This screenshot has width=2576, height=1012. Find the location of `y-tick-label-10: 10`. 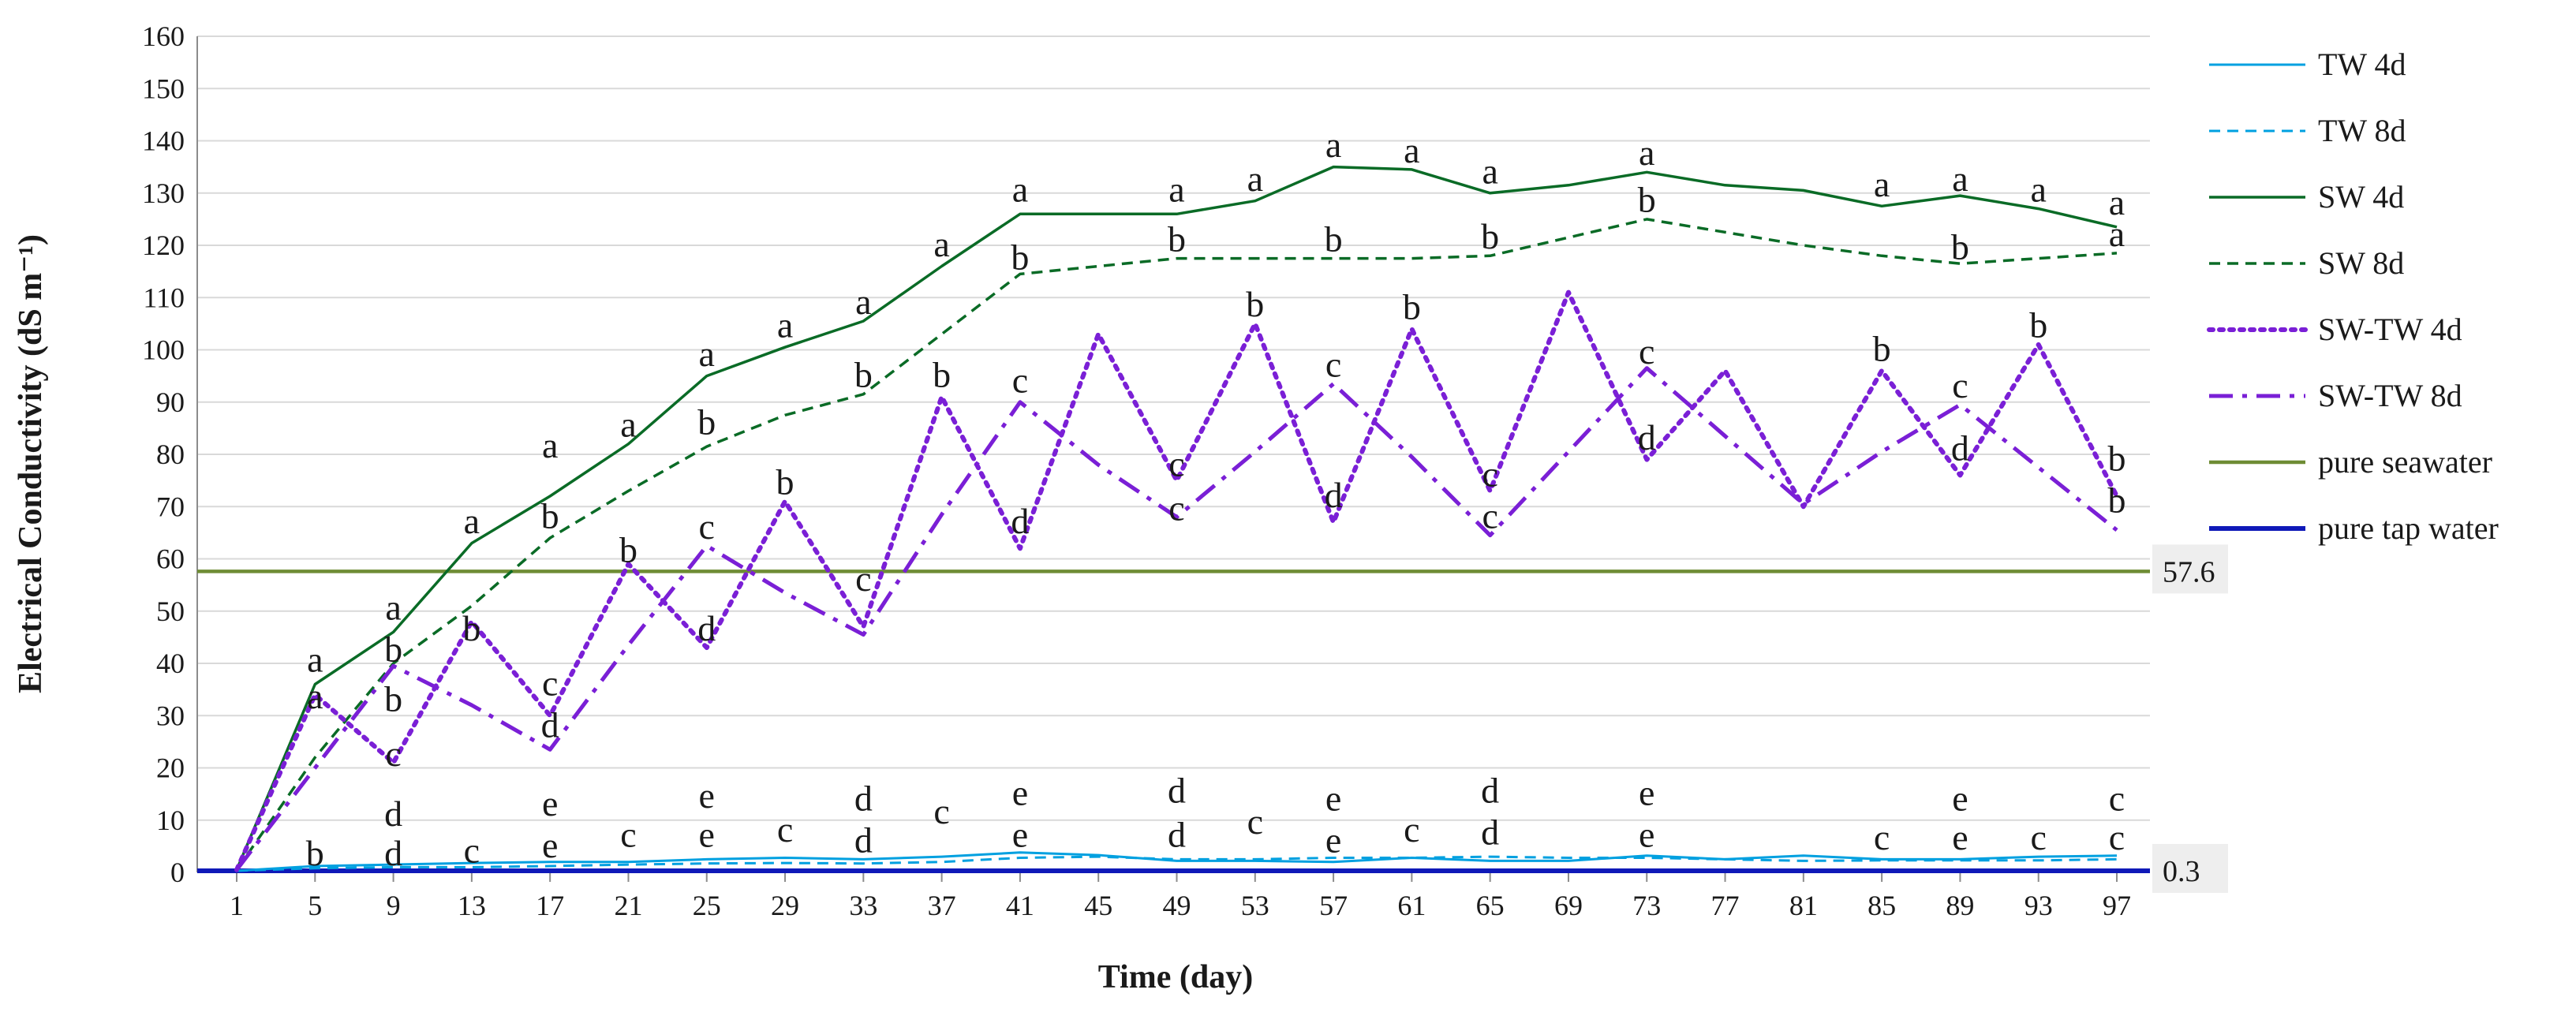

y-tick-label-10: 10 is located at coordinates (170, 820).